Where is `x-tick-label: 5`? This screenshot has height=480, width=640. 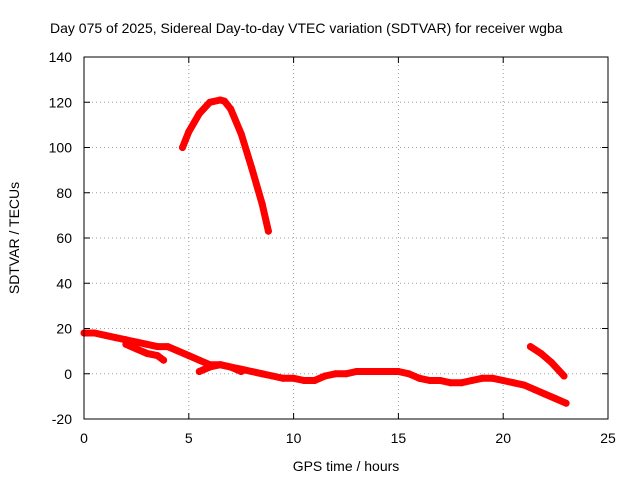
x-tick-label: 5 is located at coordinates (189, 438).